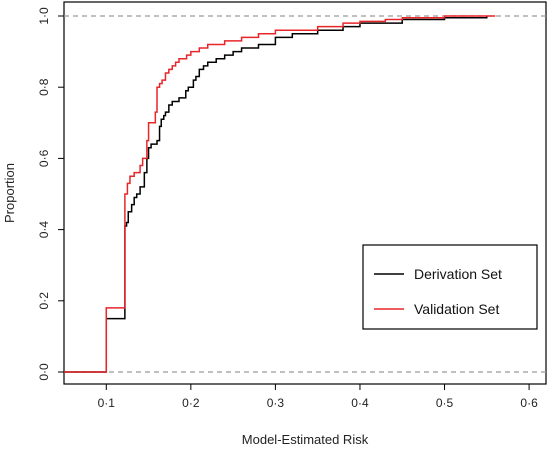  What do you see at coordinates (276, 403) in the screenshot?
I see `x-tick-label: 0·3` at bounding box center [276, 403].